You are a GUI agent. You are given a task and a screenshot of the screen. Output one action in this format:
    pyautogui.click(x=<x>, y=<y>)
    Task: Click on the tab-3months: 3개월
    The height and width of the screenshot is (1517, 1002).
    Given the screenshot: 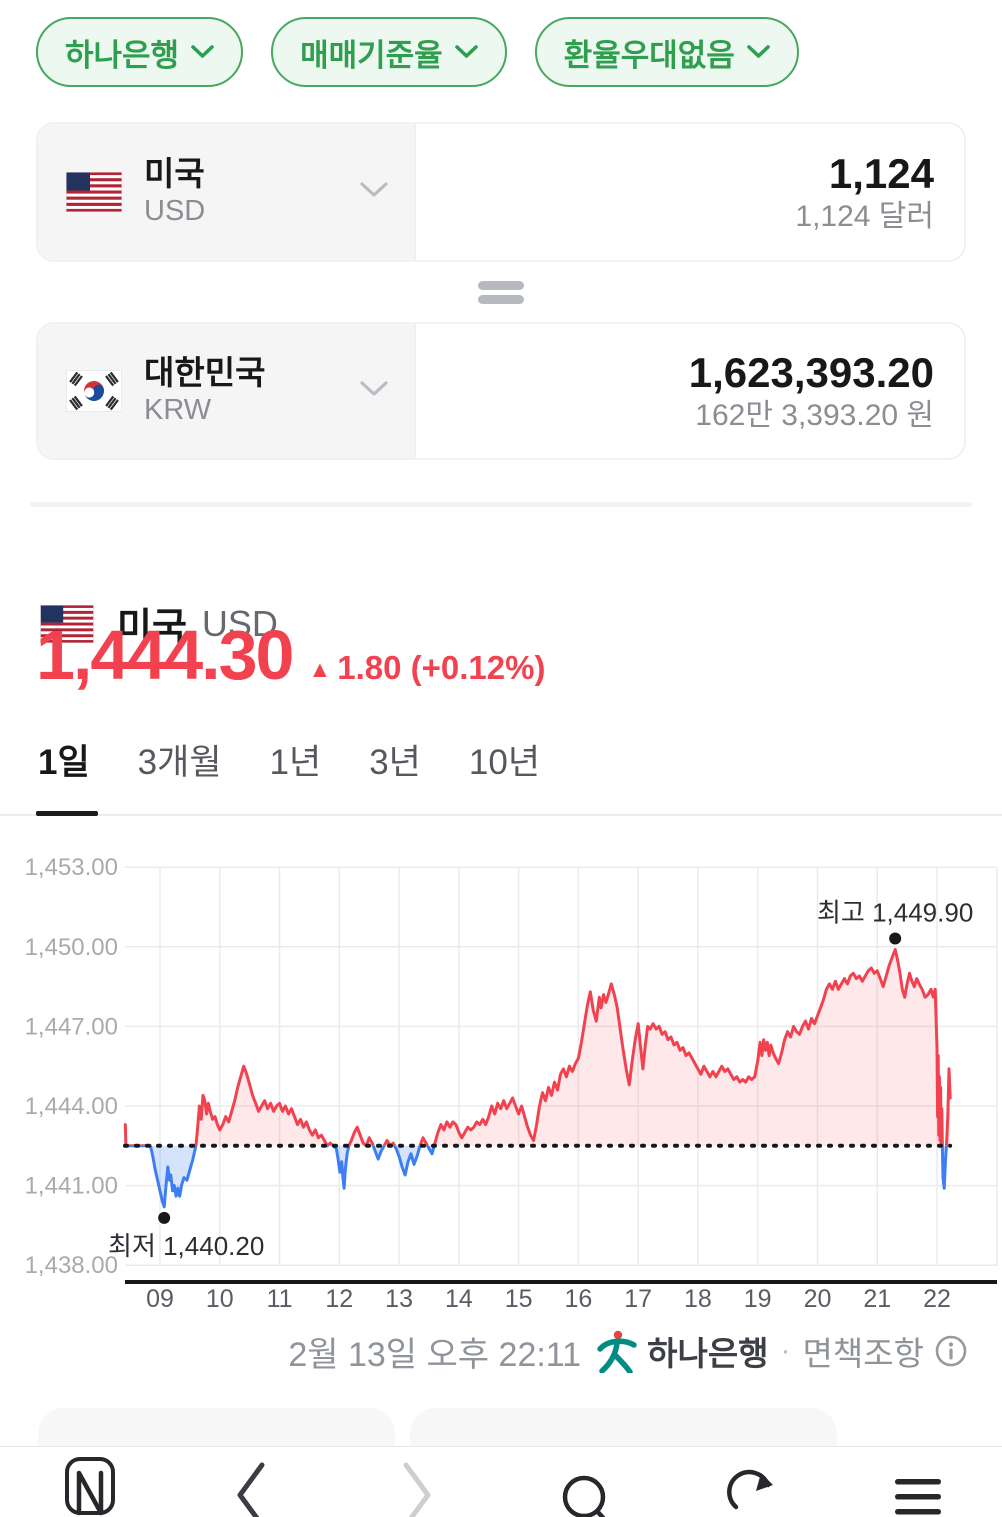 What is the action you would take?
    pyautogui.click(x=179, y=762)
    